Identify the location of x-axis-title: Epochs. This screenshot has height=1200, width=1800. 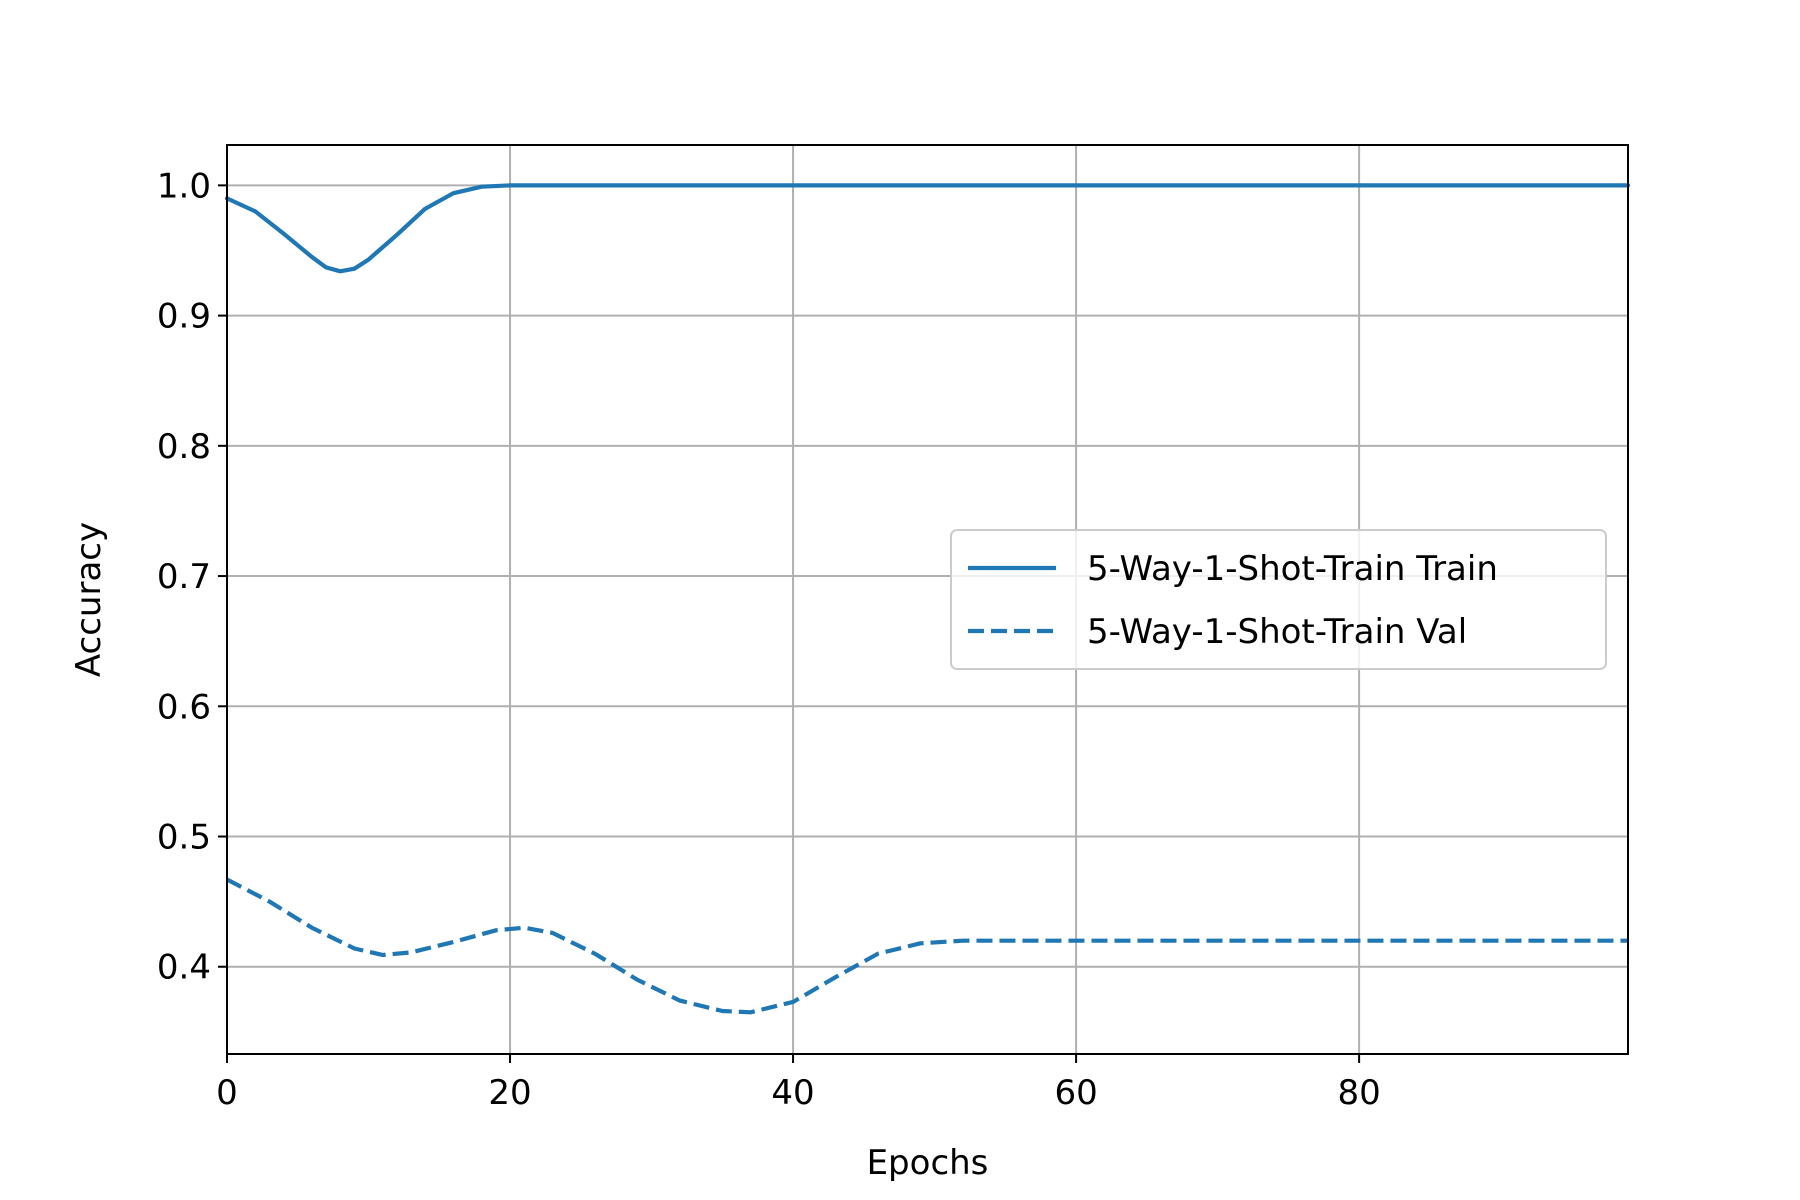
(928, 1163).